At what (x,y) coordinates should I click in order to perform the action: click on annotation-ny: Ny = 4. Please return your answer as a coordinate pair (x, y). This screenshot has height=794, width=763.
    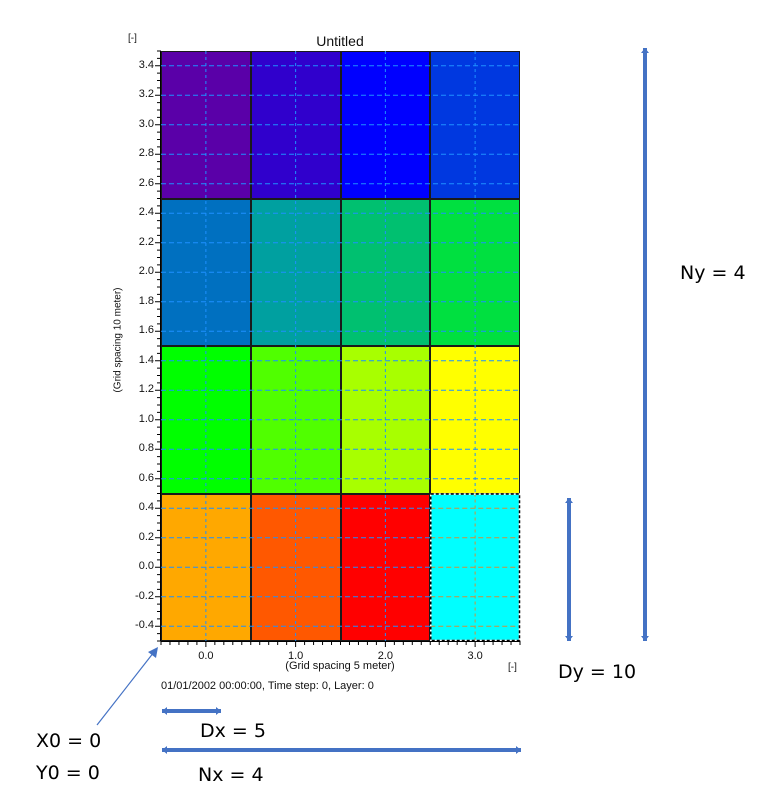
    Looking at the image, I should click on (713, 273).